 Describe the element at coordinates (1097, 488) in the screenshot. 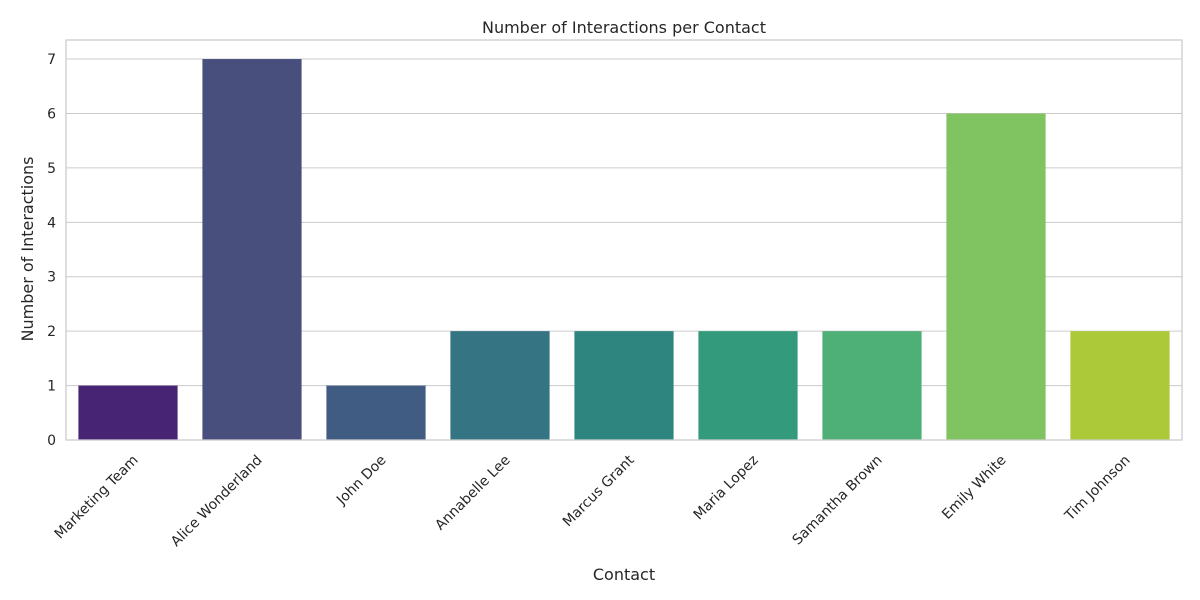

I see `x-tick-label: Tim Johnson` at that location.